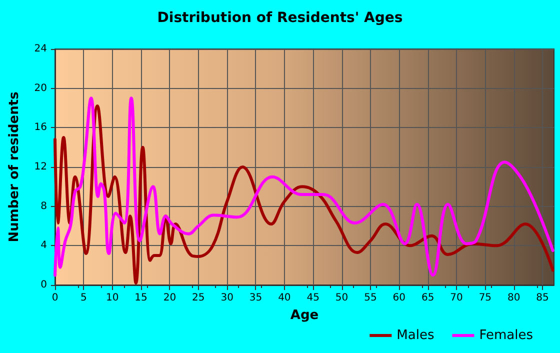 The height and width of the screenshot is (353, 560). What do you see at coordinates (456, 298) in the screenshot?
I see `x-tick-label: 70` at bounding box center [456, 298].